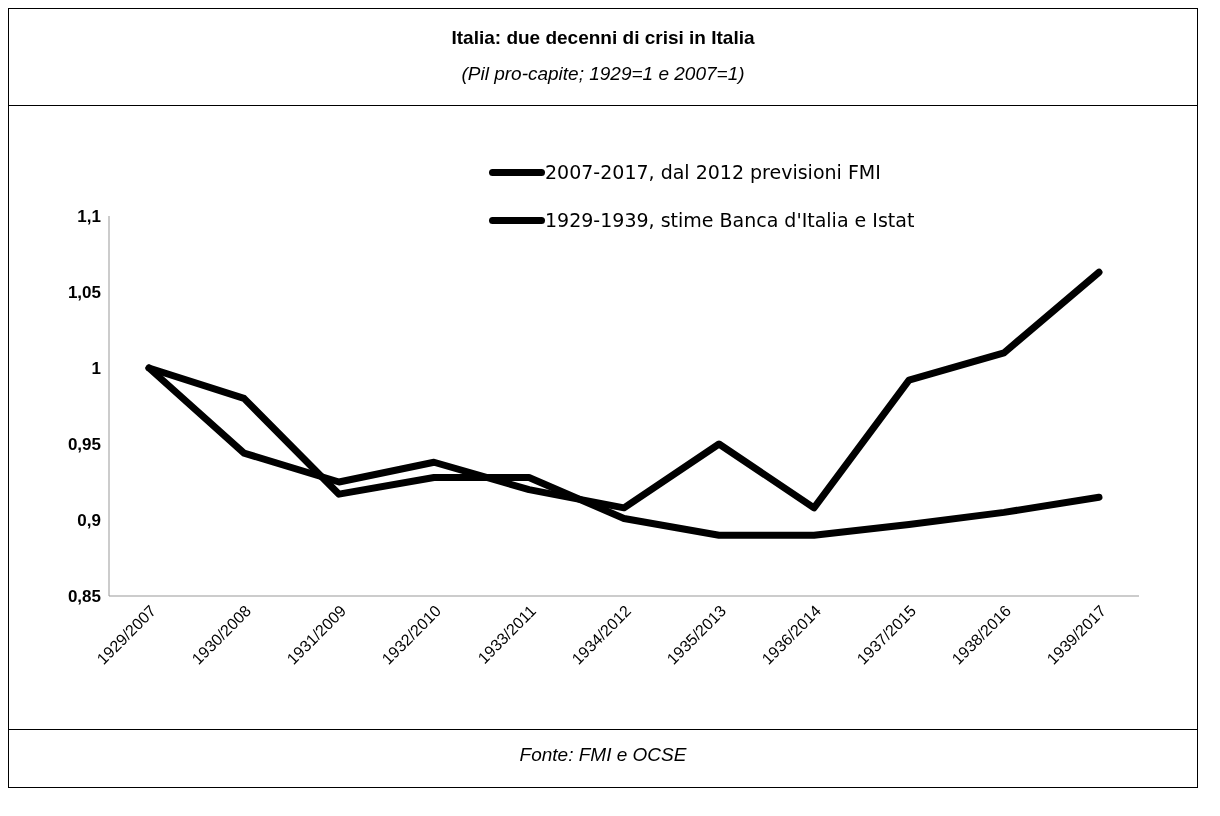 This screenshot has width=1220, height=816. Describe the element at coordinates (730, 220) in the screenshot. I see `legend-label: 1929-1939, stime Banca d'Italia e Istat` at that location.